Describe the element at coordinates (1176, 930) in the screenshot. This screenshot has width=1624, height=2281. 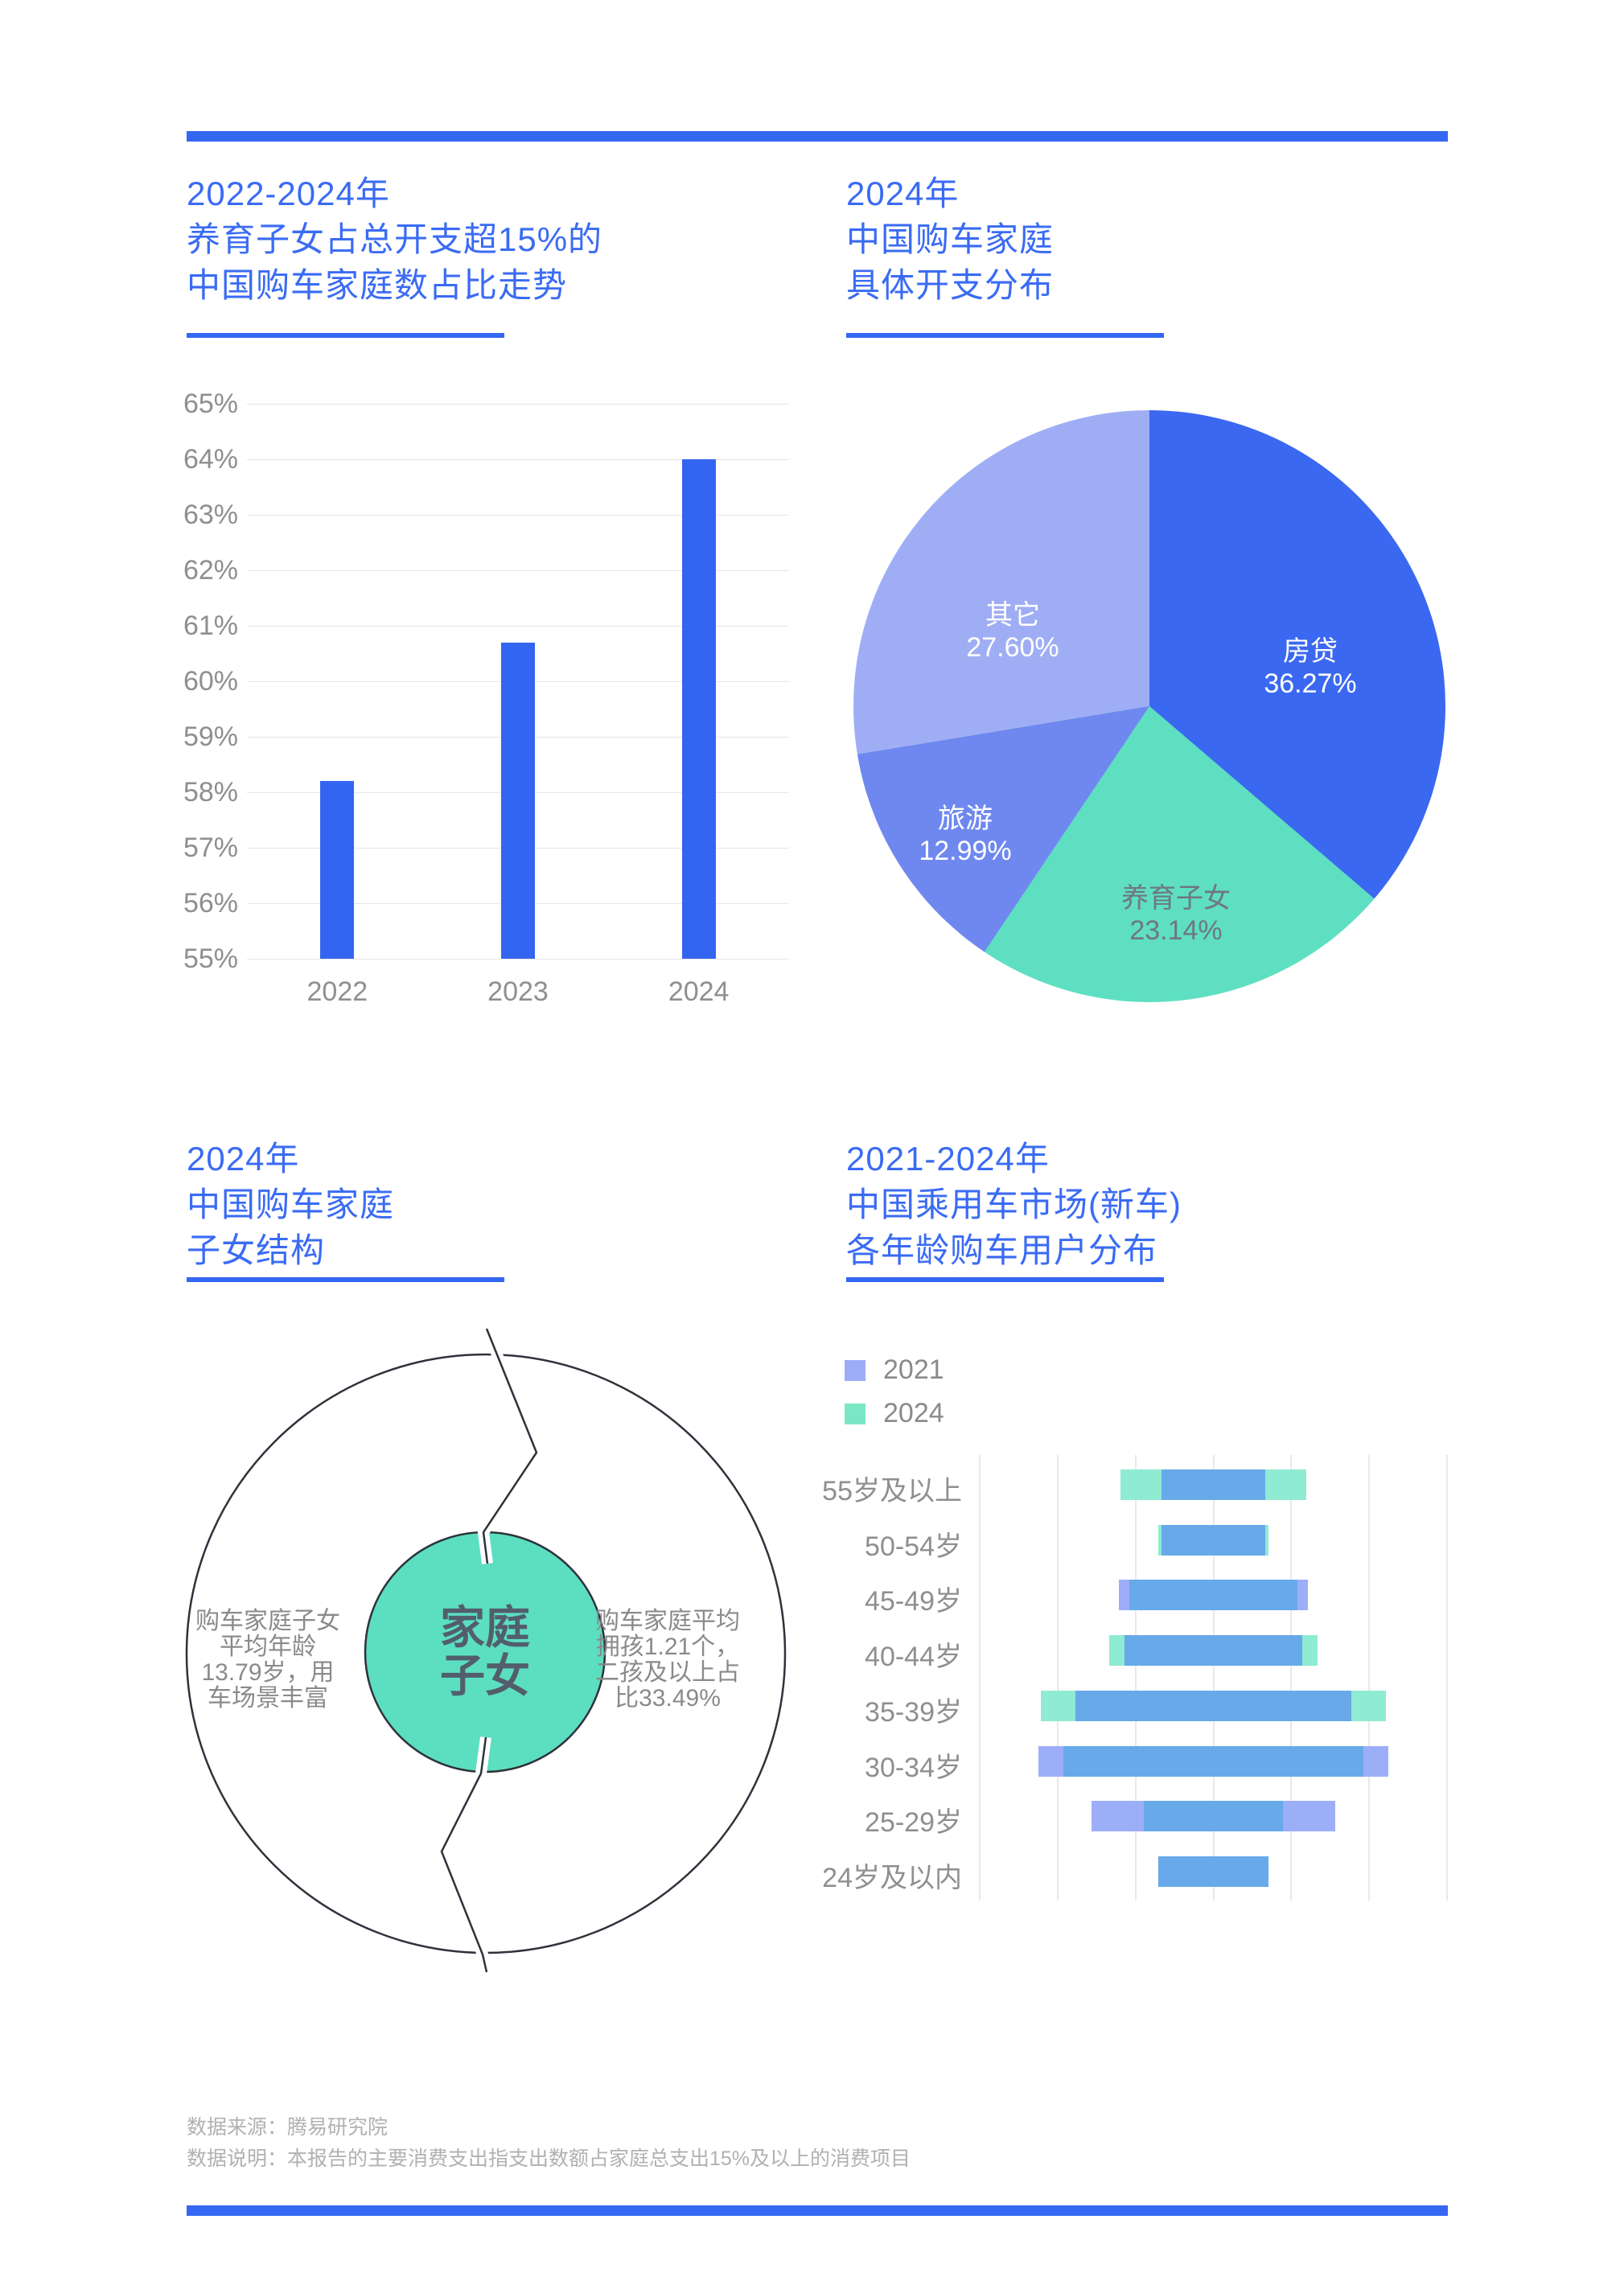
I see `pie-label-line: 23.14%` at that location.